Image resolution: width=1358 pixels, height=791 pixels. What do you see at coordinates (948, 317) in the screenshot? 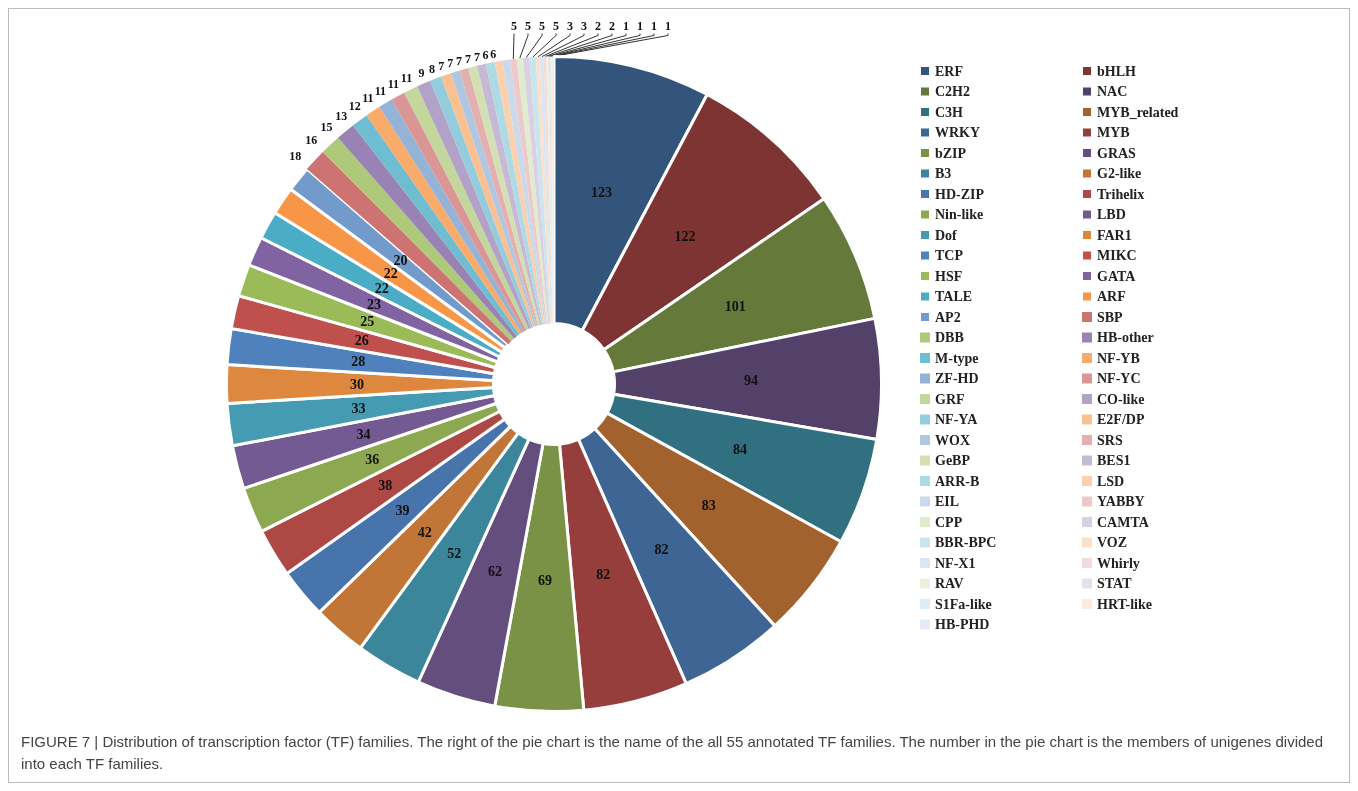
I see `legend-label: AP2` at bounding box center [948, 317].